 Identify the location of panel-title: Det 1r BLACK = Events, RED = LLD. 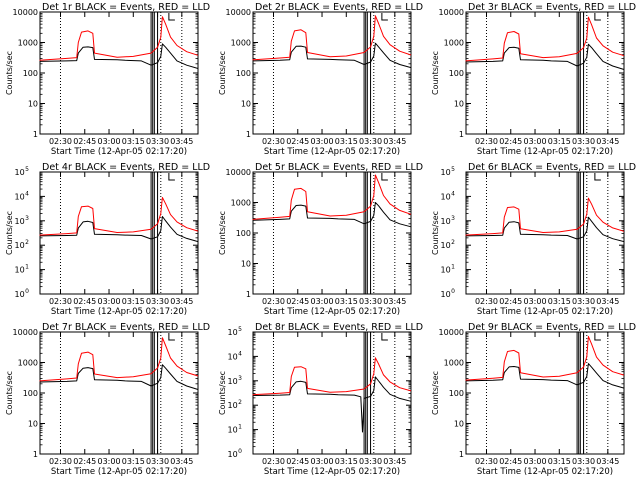
(126, 7).